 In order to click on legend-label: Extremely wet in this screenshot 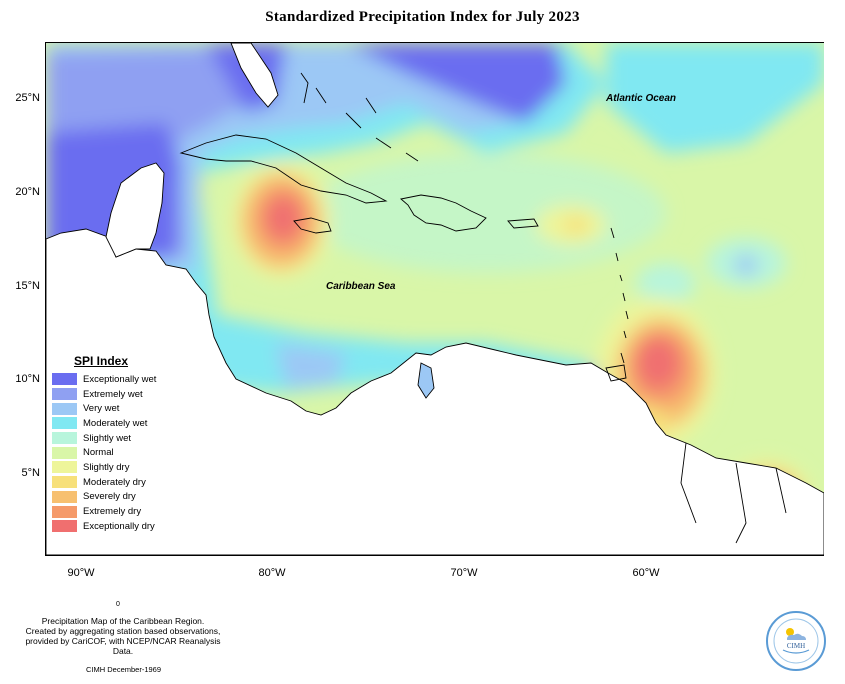, I will do `click(113, 394)`.